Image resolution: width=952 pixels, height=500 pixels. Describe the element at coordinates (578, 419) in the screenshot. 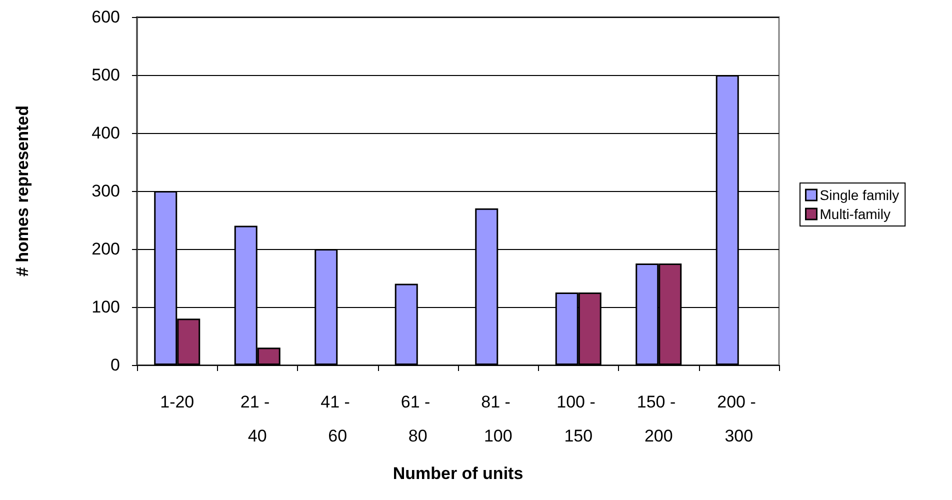

I see `x-tick-label: 100 - 150` at that location.